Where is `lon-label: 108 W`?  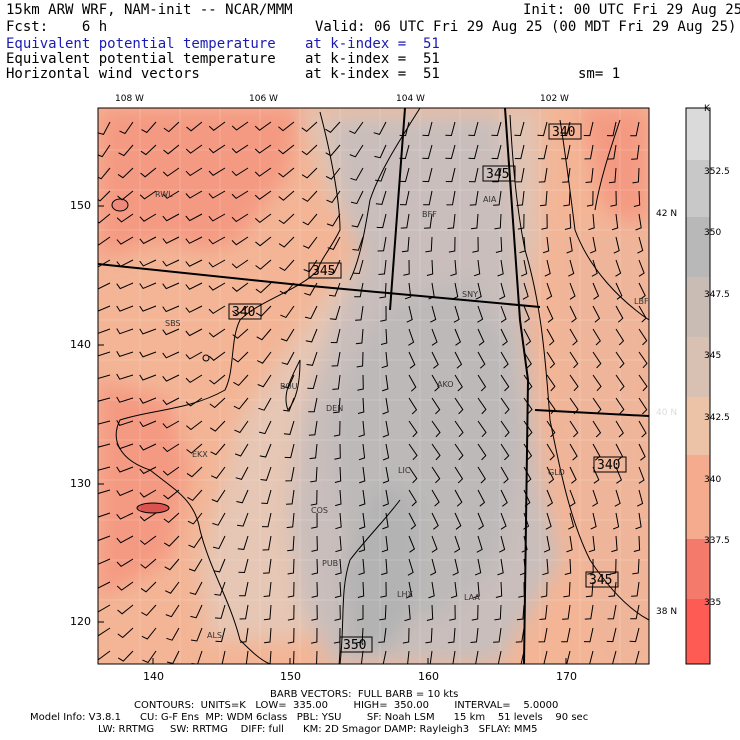 lon-label: 108 W is located at coordinates (129, 99).